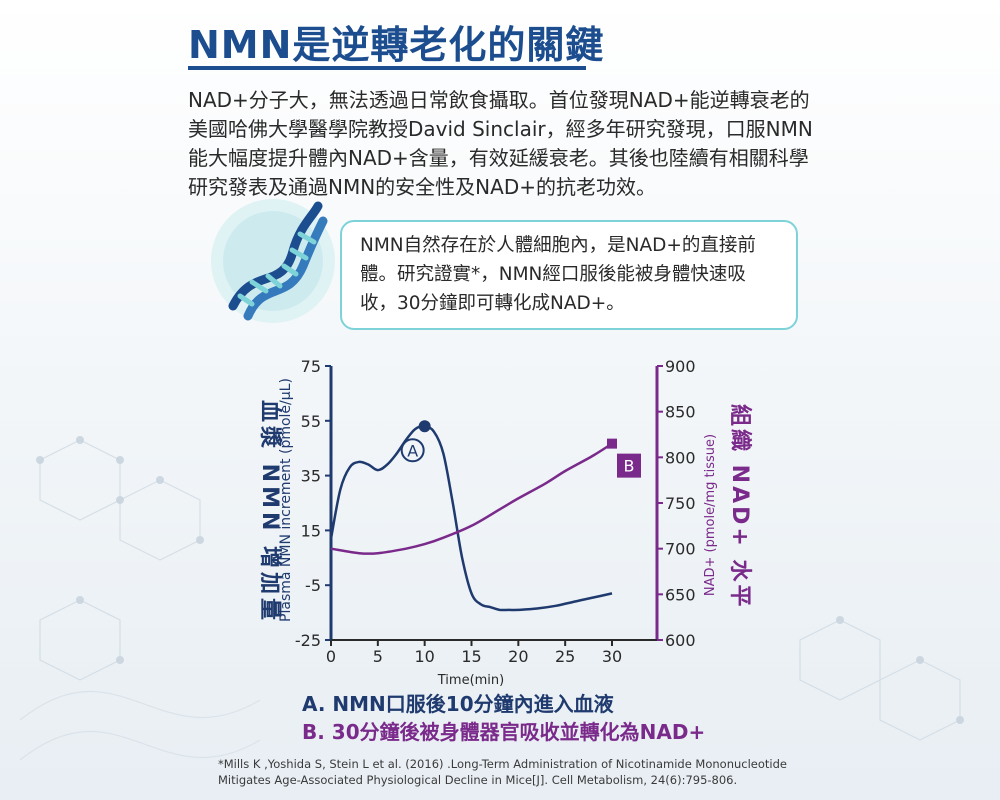 The height and width of the screenshot is (800, 1000). Describe the element at coordinates (612, 443) in the screenshot. I see `marker-b-point` at that location.